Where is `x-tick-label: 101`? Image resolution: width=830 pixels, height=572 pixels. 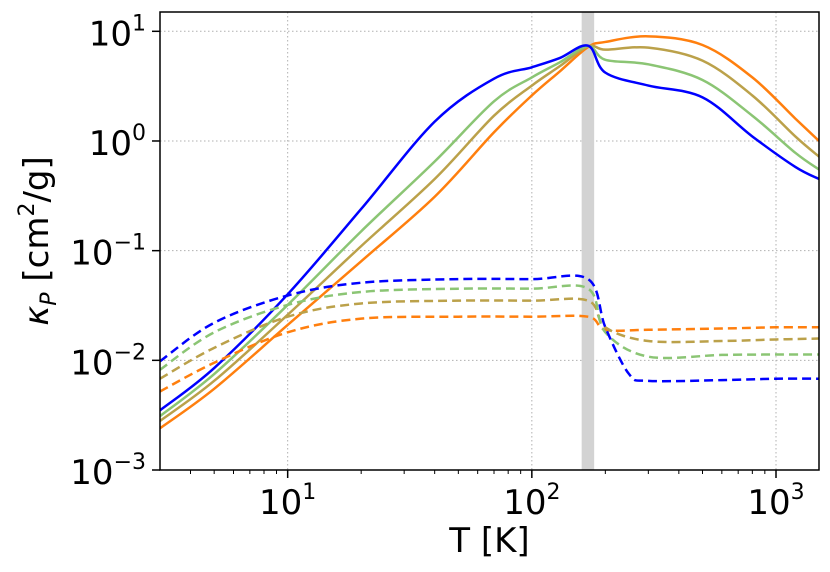
x-tick-label: 101 is located at coordinates (287, 501).